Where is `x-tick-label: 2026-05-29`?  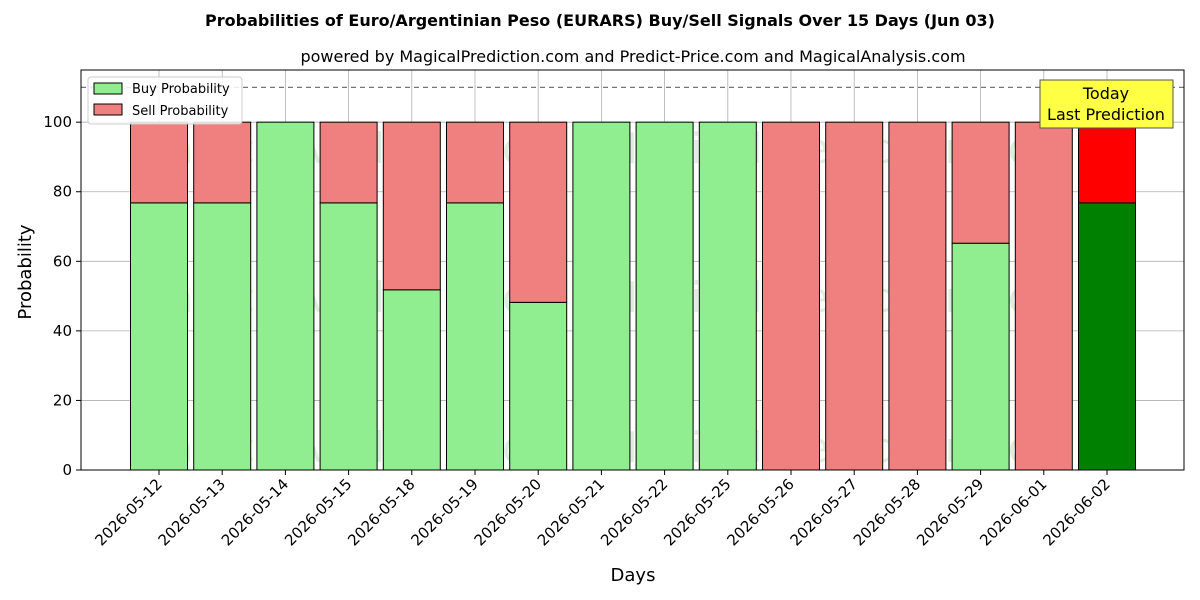
x-tick-label: 2026-05-29 is located at coordinates (950, 512).